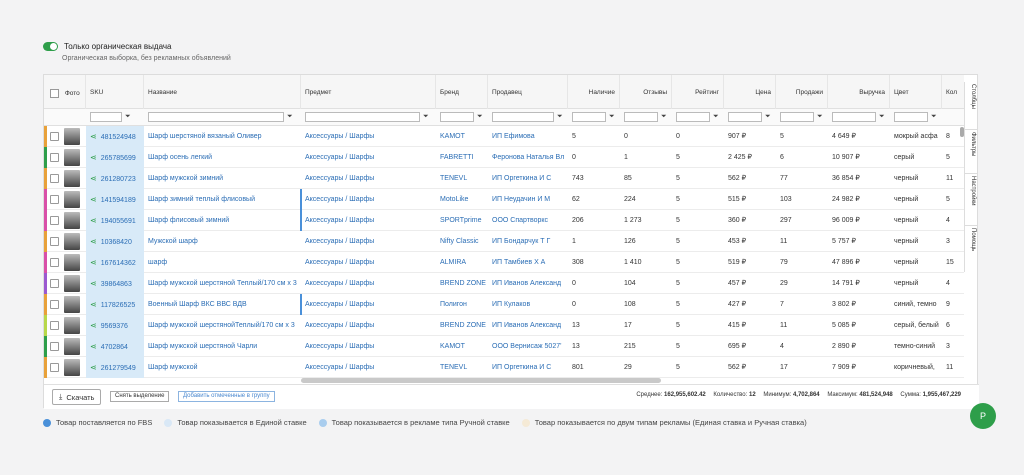 This screenshot has width=1024, height=475. What do you see at coordinates (65, 92) in the screenshot?
I see `header-select-photo: Фото` at bounding box center [65, 92].